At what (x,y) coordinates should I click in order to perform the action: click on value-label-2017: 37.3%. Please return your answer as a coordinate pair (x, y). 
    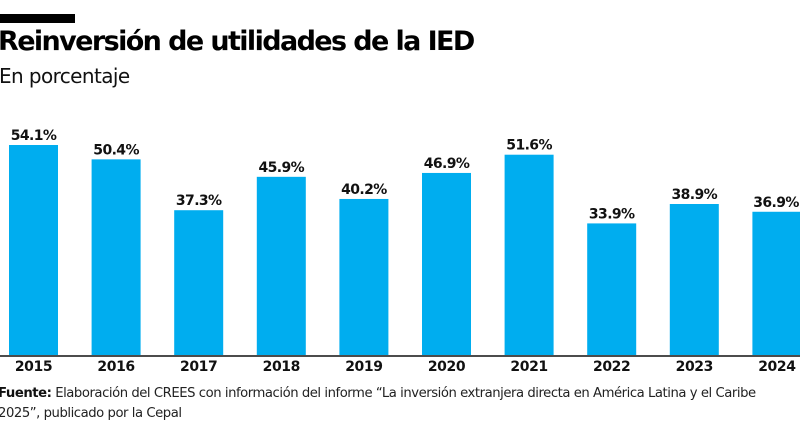
    Looking at the image, I should click on (199, 201).